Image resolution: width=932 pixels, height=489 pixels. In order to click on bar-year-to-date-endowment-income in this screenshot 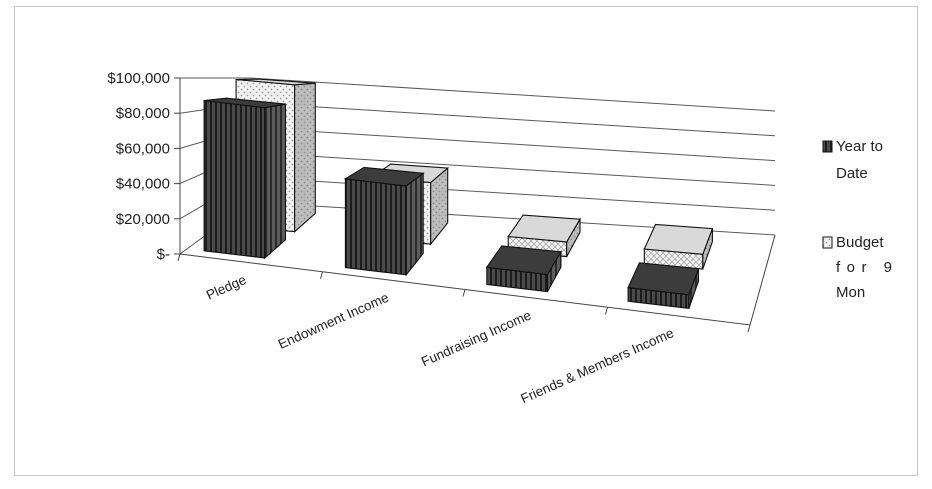, I will do `click(384, 221)`.